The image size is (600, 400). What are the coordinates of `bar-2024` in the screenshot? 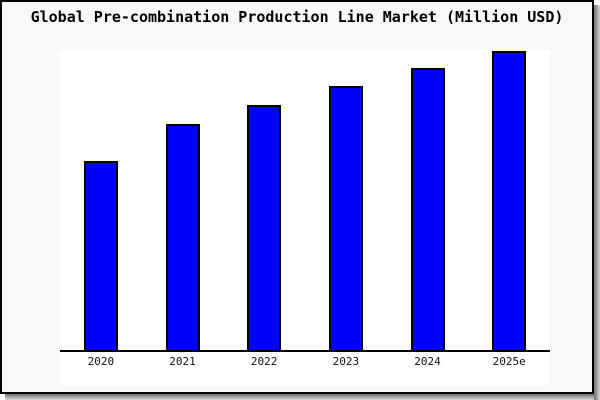 It's located at (427, 209).